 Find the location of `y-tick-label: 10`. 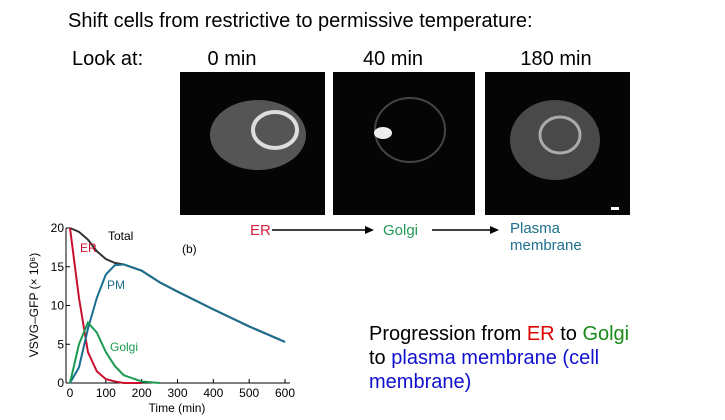

y-tick-label: 10 is located at coordinates (58, 306).